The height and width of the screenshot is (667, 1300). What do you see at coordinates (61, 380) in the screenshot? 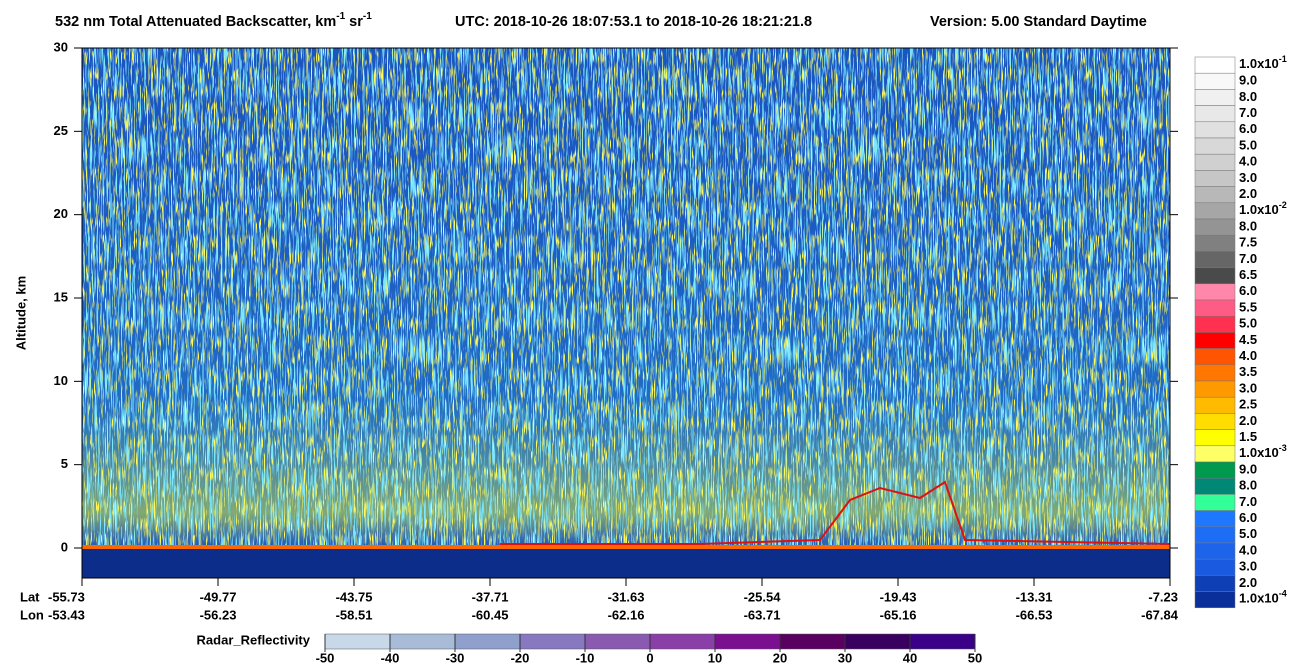
I see `y-tick-label: 10` at bounding box center [61, 380].